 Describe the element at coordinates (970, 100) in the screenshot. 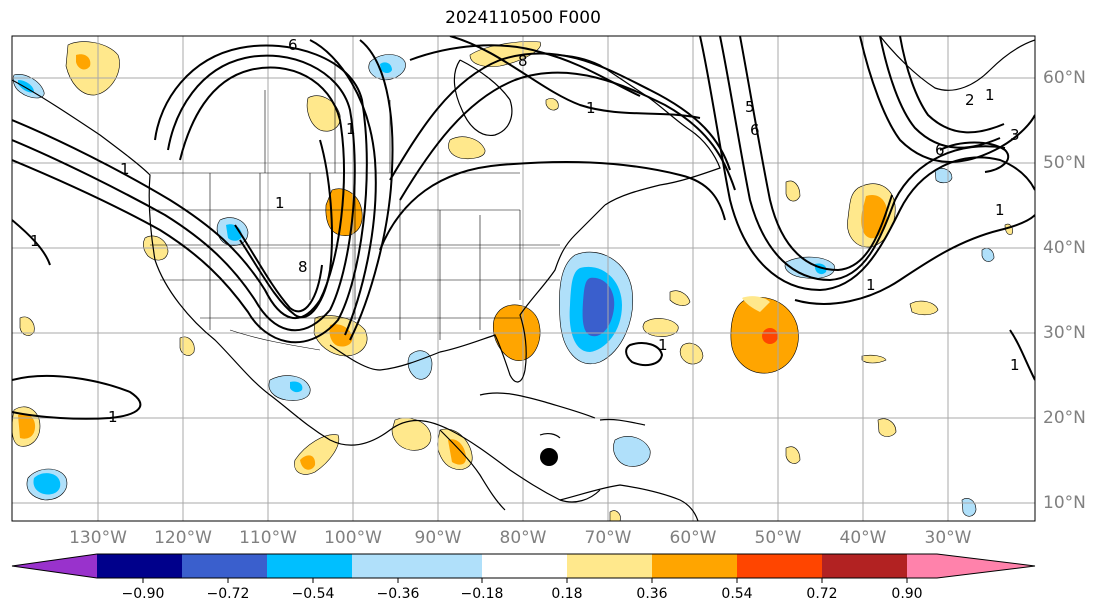

I see `contour-label: 2` at that location.